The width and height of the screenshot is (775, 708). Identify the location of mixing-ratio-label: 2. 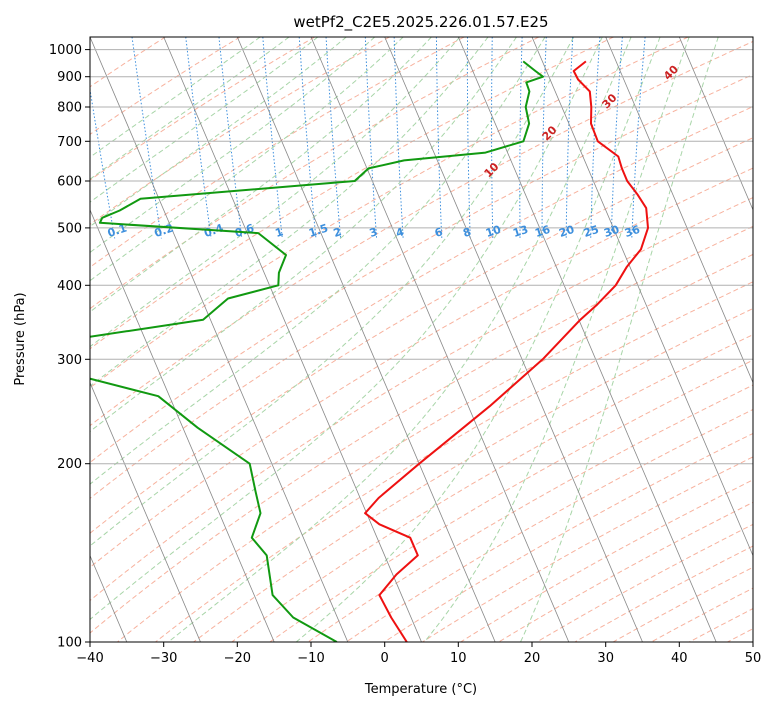
(337, 232).